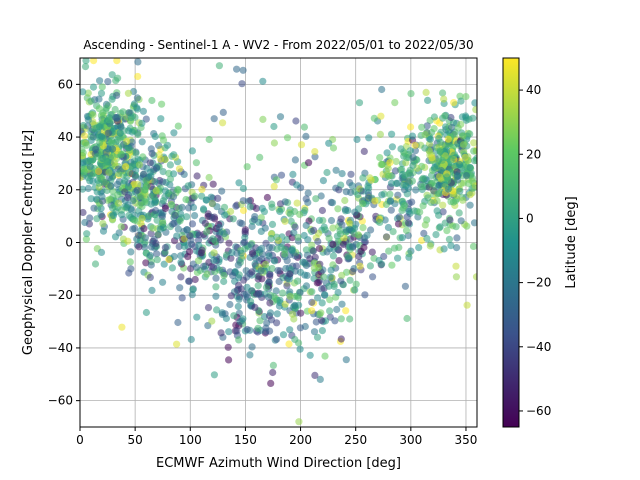 The image size is (640, 480). Describe the element at coordinates (535, 250) in the screenshot. I see `colorbar-ticks: −60 −40 −20 0 20 40` at that location.